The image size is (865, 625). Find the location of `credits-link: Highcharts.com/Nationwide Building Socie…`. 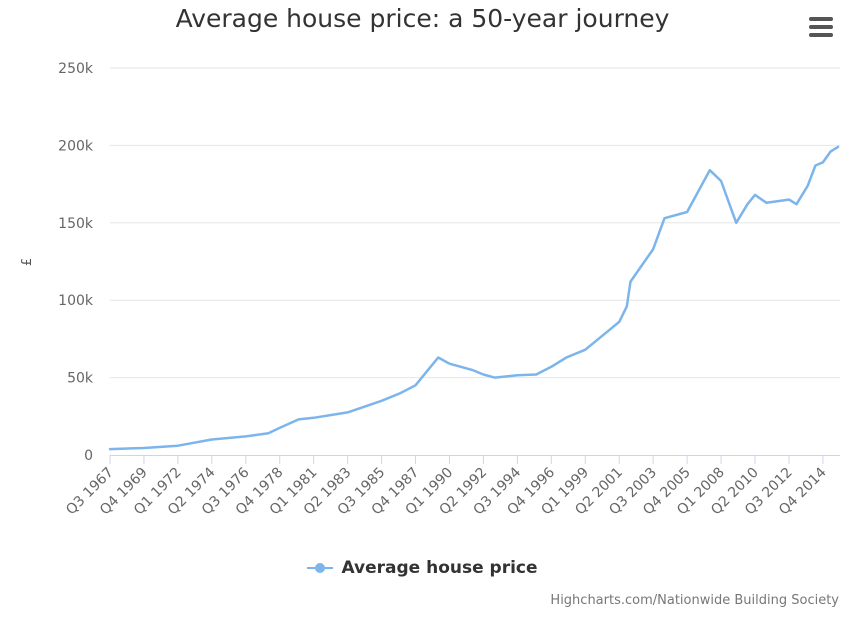

credits-link: Highcharts.com/Nationwide Building Socie… is located at coordinates (694, 600).